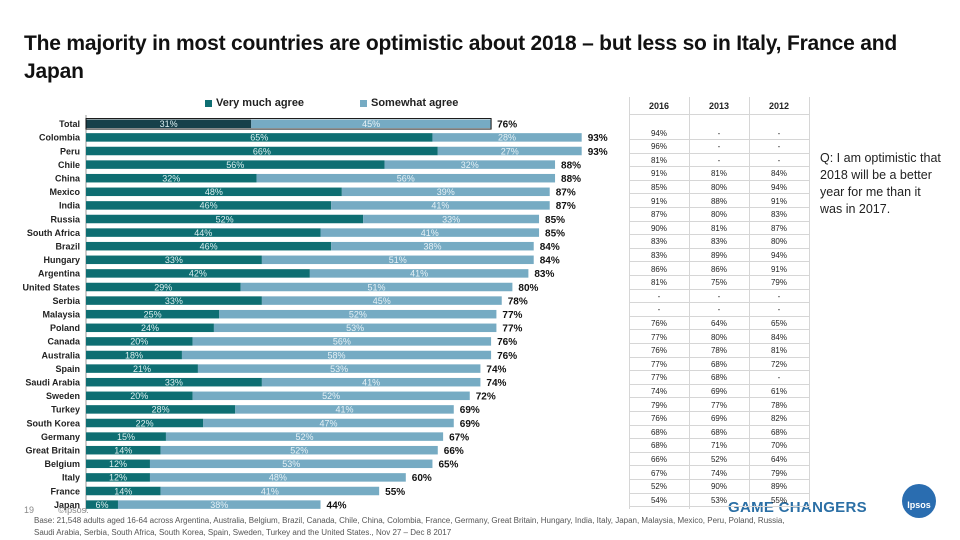  I want to click on data-label-very: 31%, so click(169, 124).